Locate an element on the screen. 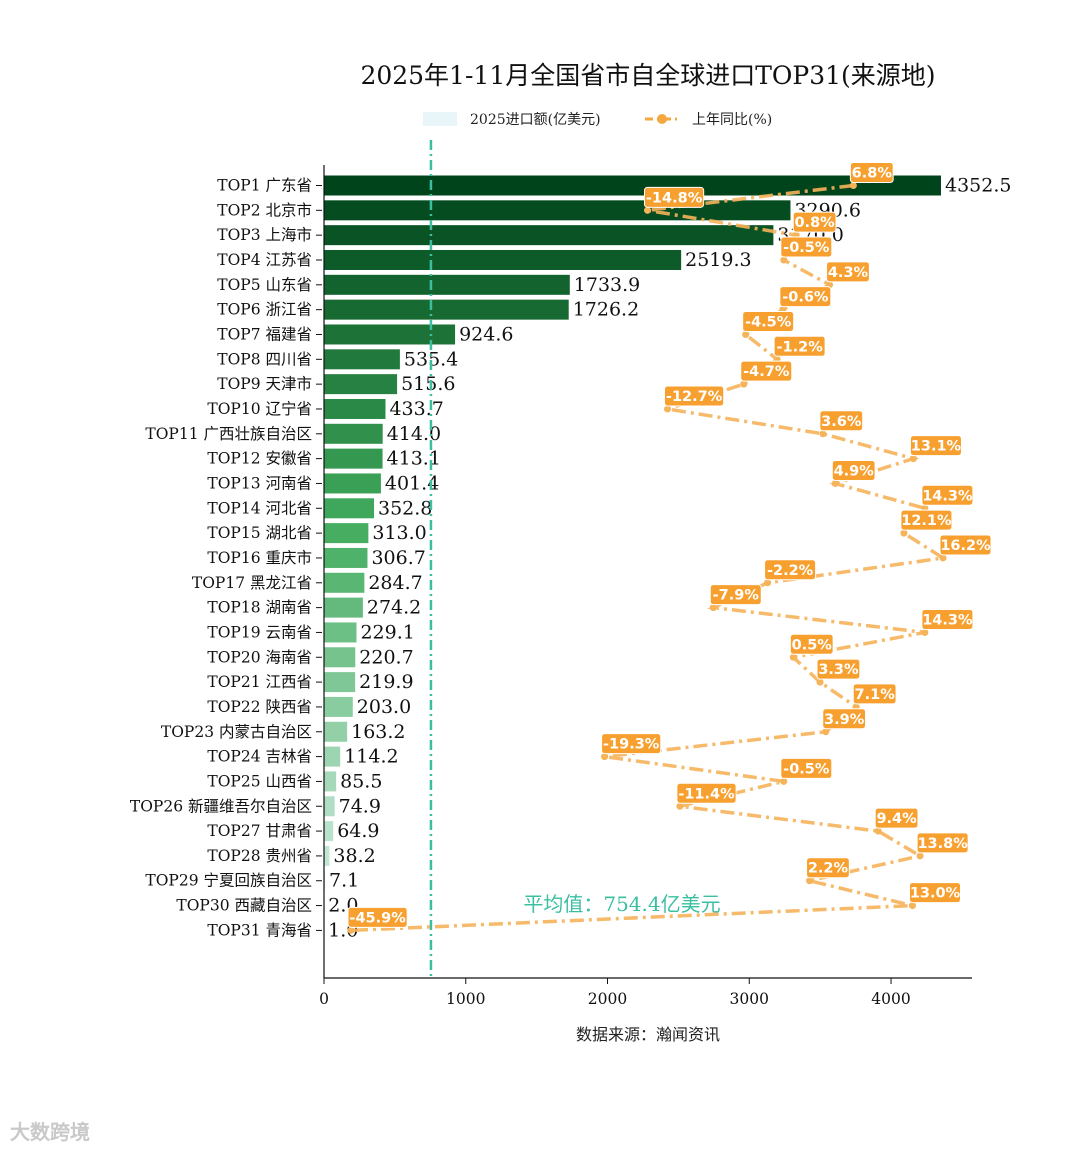 This screenshot has width=1080, height=1151. yoy-value-label: -0.5% is located at coordinates (806, 248).